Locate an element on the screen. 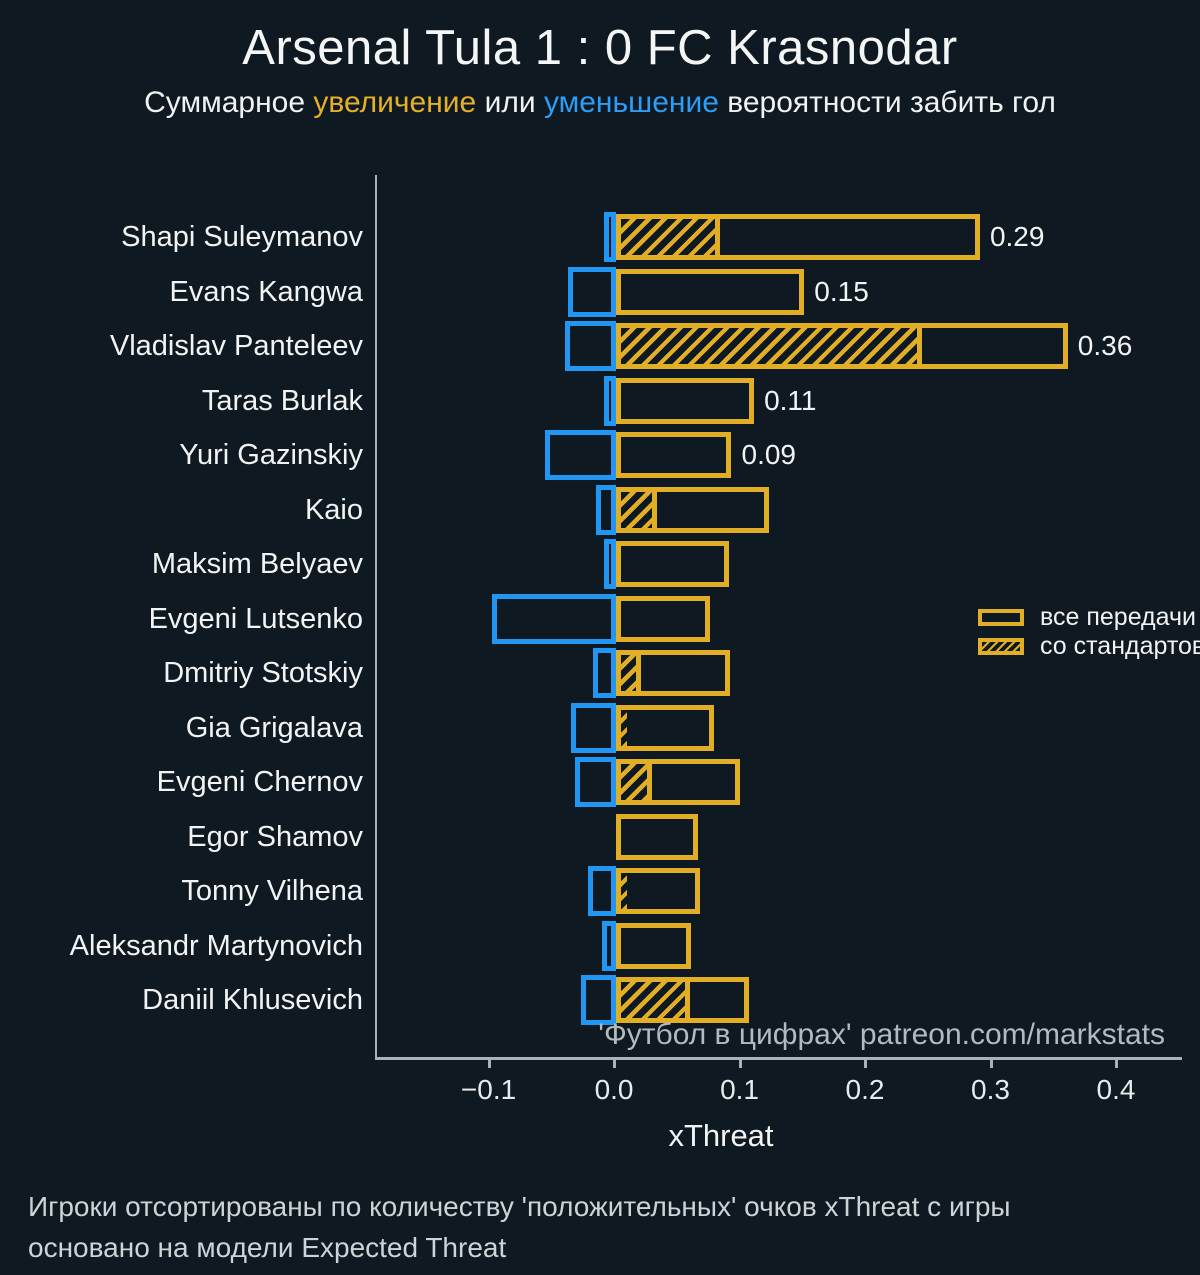  subtitle-part-decrease: уменьшение is located at coordinates (631, 102).